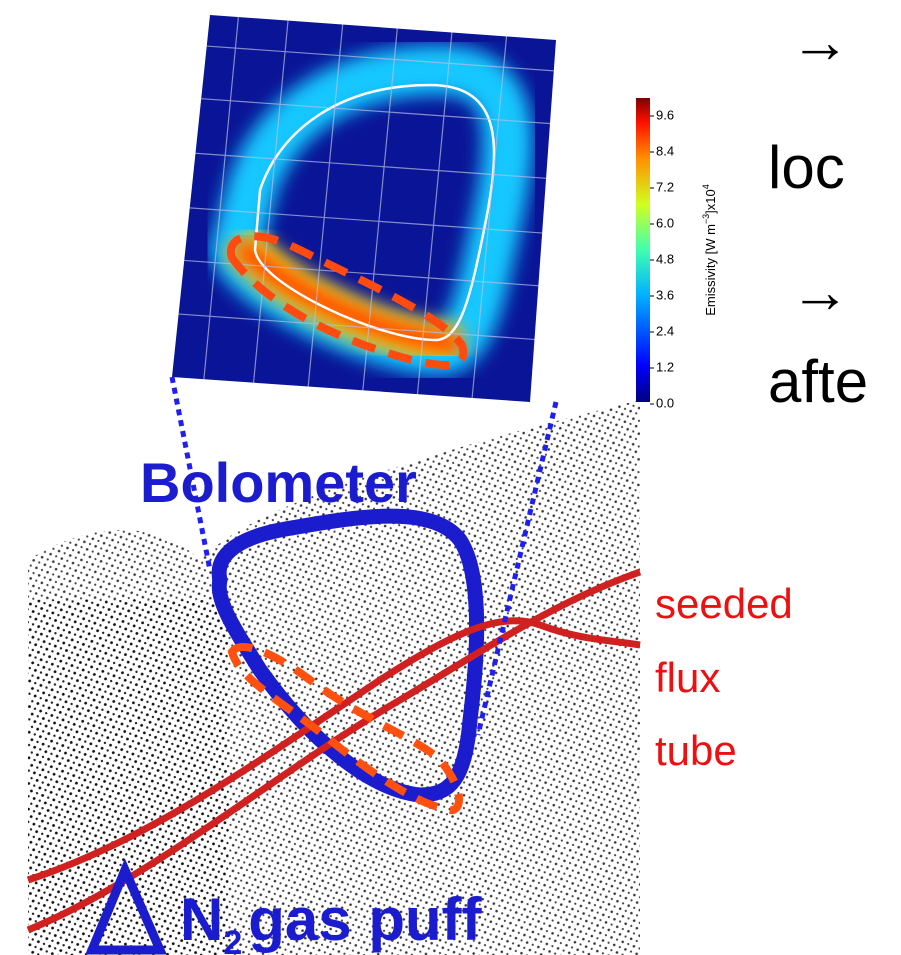 The image size is (901, 955). I want to click on gas-puff-label: N2 gas puff, so click(331, 920).